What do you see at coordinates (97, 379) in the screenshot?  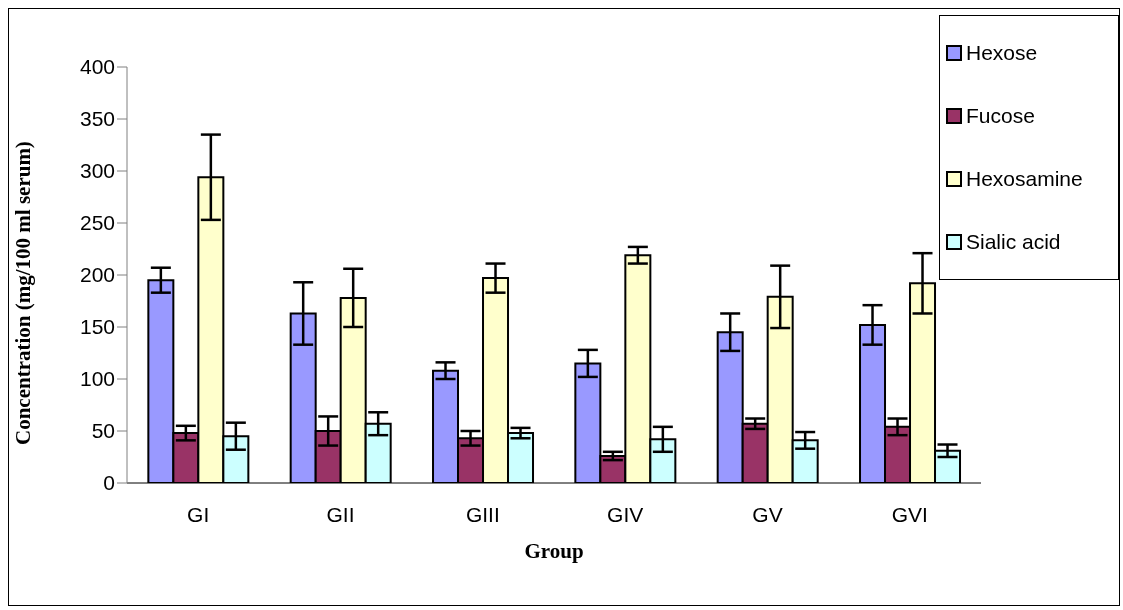 I see `y-tick-label: 100` at bounding box center [97, 379].